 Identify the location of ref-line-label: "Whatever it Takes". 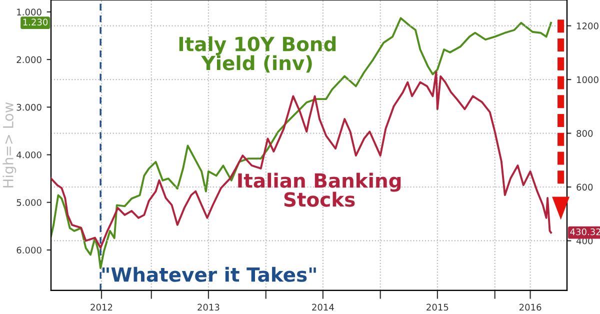
(209, 274).